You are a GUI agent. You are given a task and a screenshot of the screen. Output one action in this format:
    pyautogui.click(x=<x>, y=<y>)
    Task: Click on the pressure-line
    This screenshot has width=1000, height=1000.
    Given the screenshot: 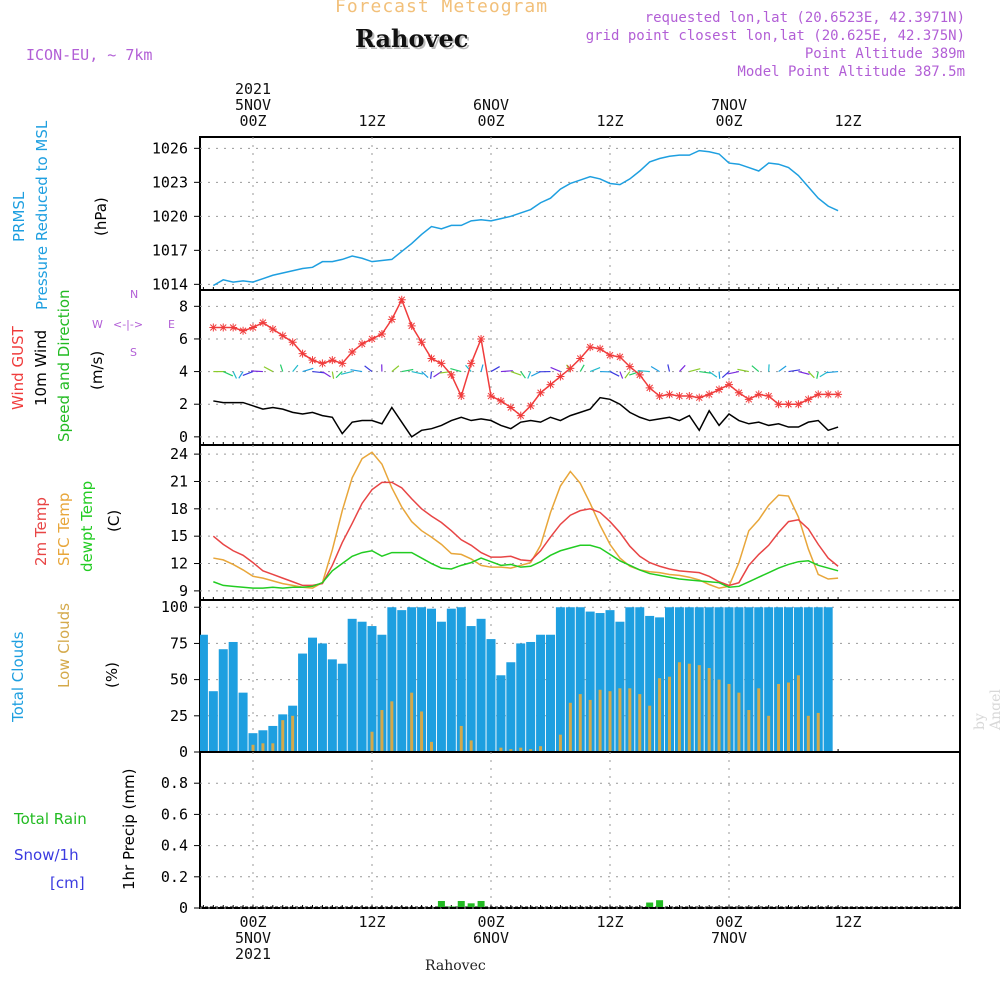 What is the action you would take?
    pyautogui.click(x=525, y=218)
    